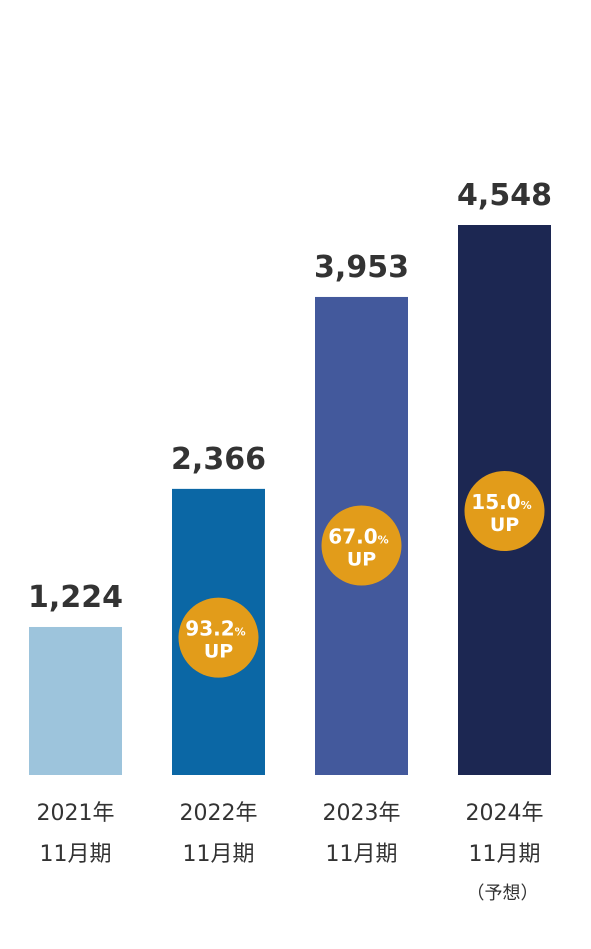 This screenshot has width=591, height=949. Describe the element at coordinates (219, 813) in the screenshot. I see `x-tick-label-year: 2022年` at that location.